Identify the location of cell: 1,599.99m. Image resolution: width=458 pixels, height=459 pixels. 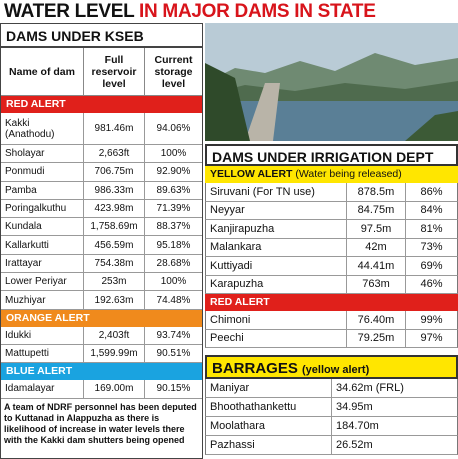
(113, 353).